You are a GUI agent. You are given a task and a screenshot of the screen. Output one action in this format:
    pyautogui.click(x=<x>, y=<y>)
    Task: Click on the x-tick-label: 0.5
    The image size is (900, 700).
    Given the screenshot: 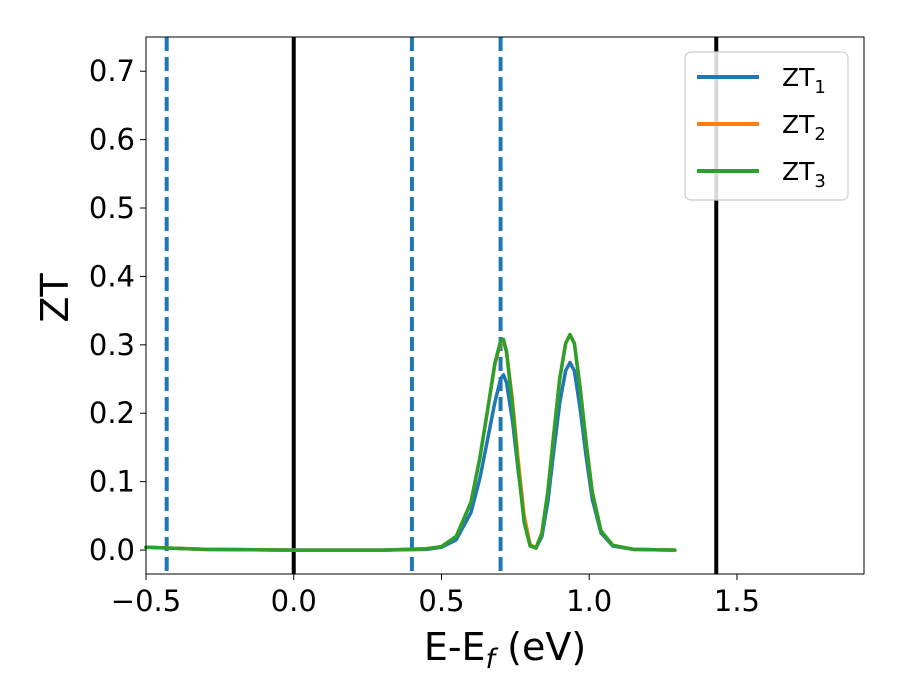 What is the action you would take?
    pyautogui.click(x=441, y=601)
    